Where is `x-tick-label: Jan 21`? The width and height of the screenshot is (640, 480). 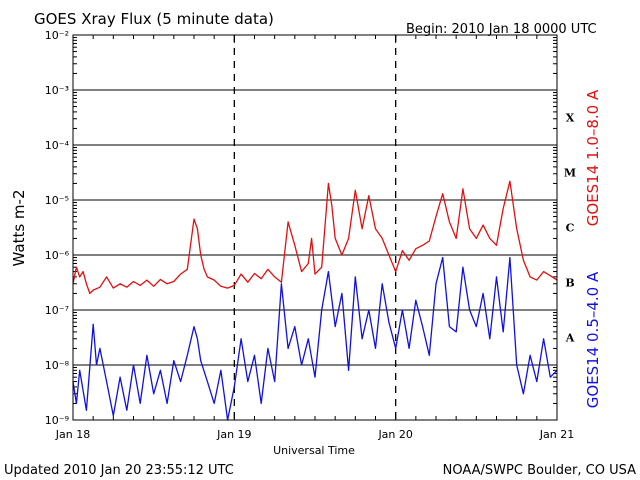
x-tick-label: Jan 21 is located at coordinates (556, 434).